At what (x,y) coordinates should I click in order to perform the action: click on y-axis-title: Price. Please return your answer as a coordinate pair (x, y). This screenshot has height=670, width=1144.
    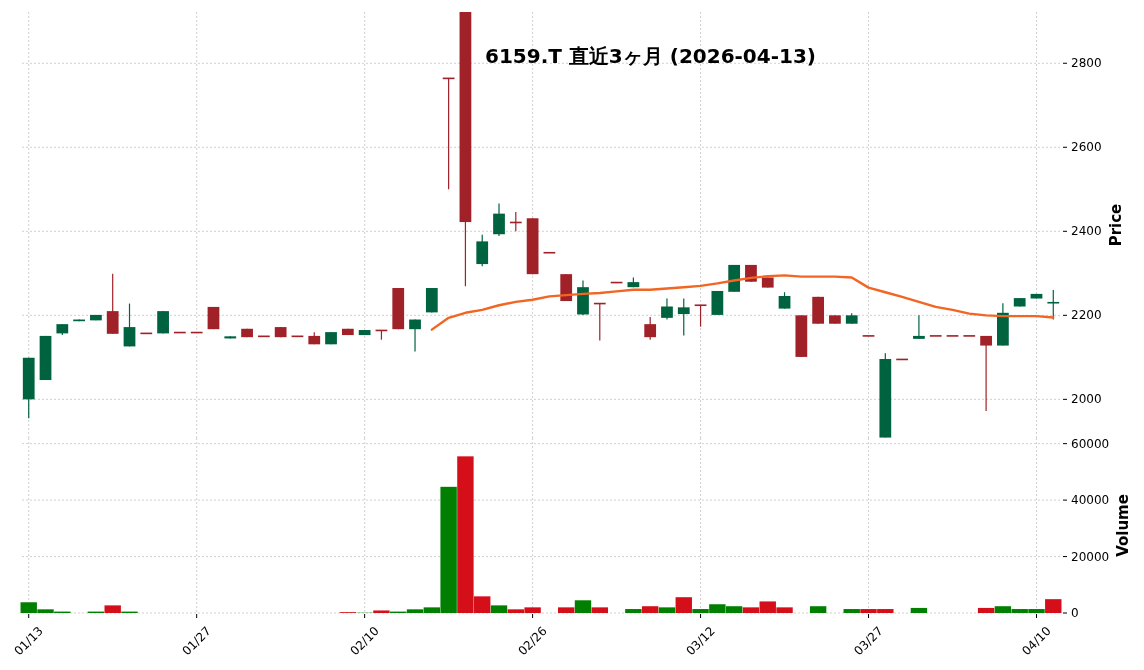
    Looking at the image, I should click on (1115, 225).